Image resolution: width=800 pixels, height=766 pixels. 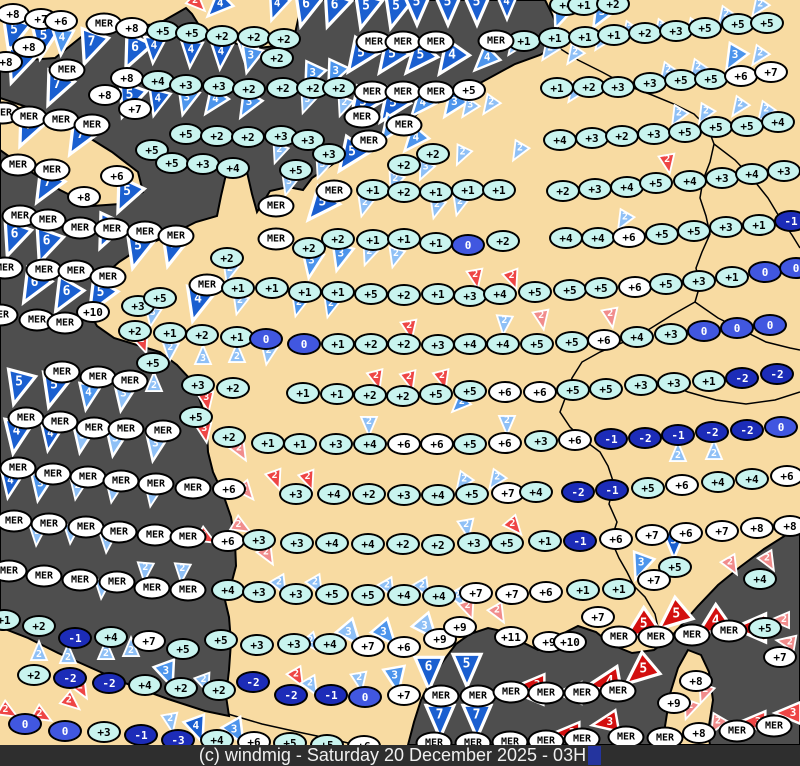 What do you see at coordinates (570, 642) in the screenshot?
I see `temperature-oval: +10` at bounding box center [570, 642].